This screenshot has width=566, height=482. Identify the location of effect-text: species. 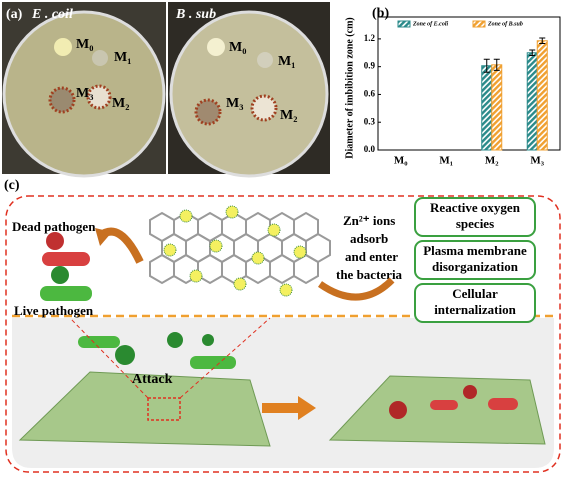
(475, 223).